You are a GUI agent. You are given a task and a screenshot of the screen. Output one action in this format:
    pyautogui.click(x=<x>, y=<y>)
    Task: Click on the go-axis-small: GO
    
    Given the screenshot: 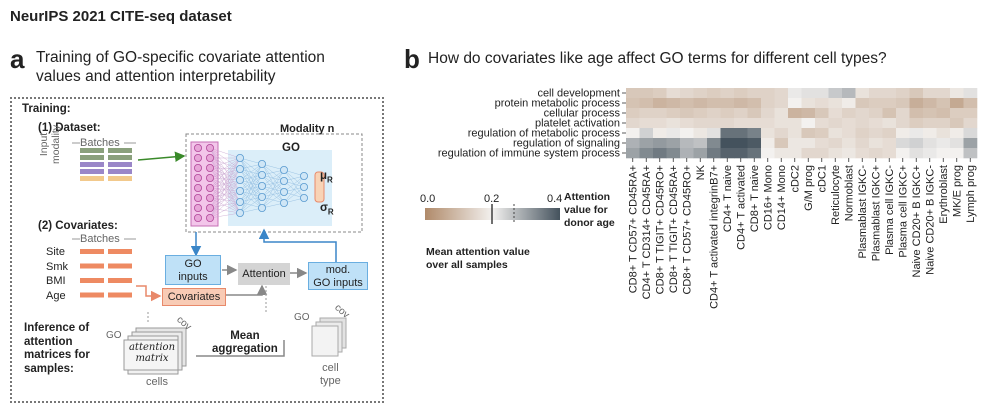 What is the action you would take?
    pyautogui.click(x=114, y=335)
    